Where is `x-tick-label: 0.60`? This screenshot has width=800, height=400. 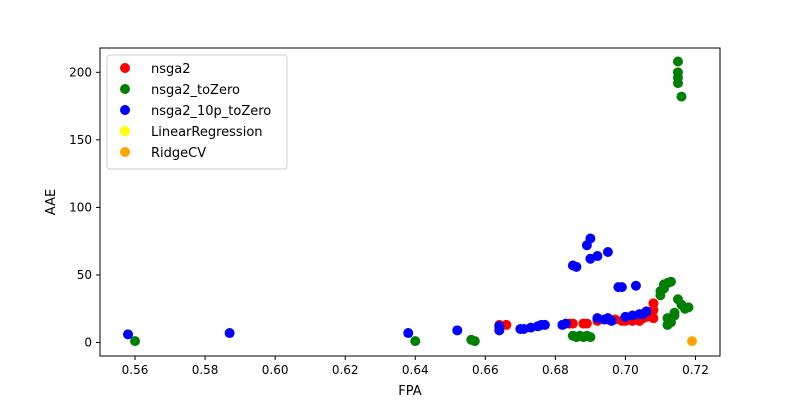
x-tick-label: 0.60 is located at coordinates (275, 370).